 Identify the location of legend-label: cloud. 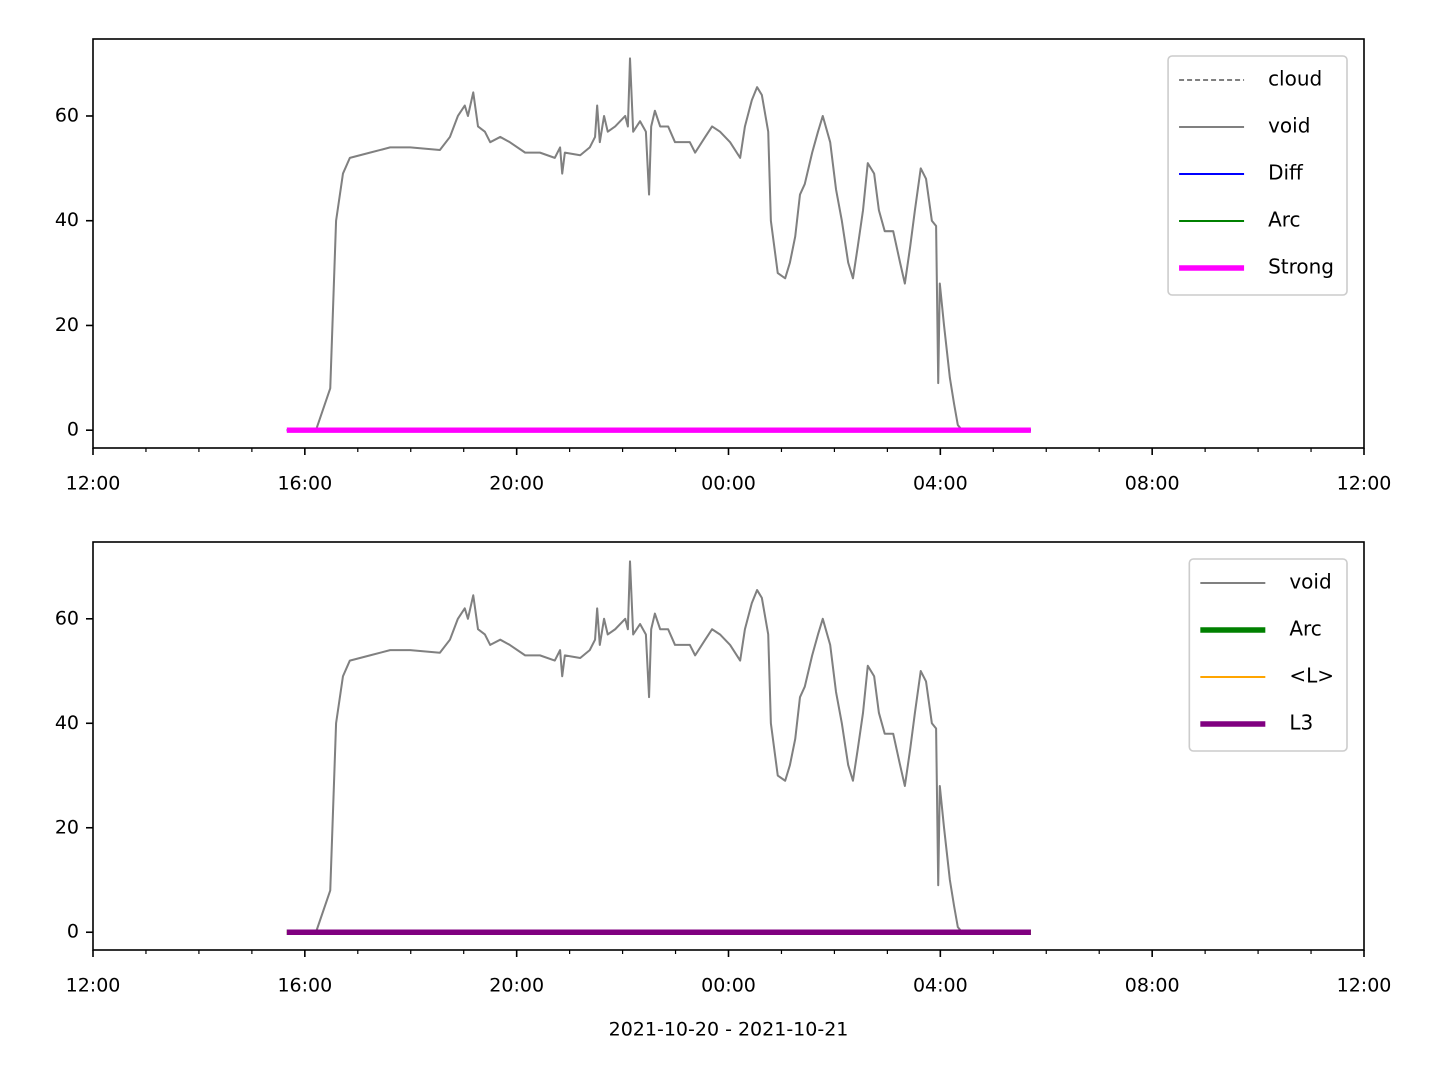
(1295, 79).